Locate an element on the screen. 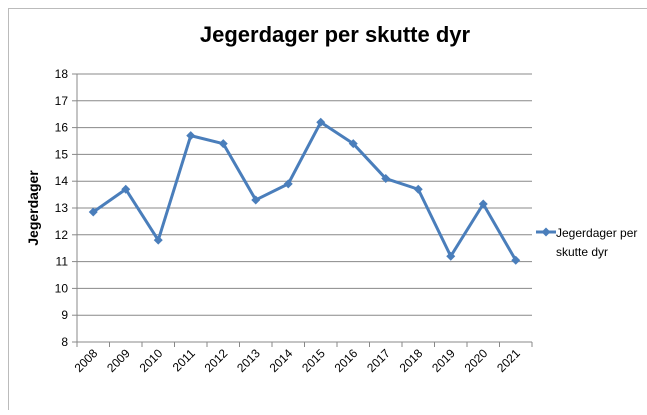 This screenshot has width=647, height=415. y-tick-label: 14 is located at coordinates (62, 181).